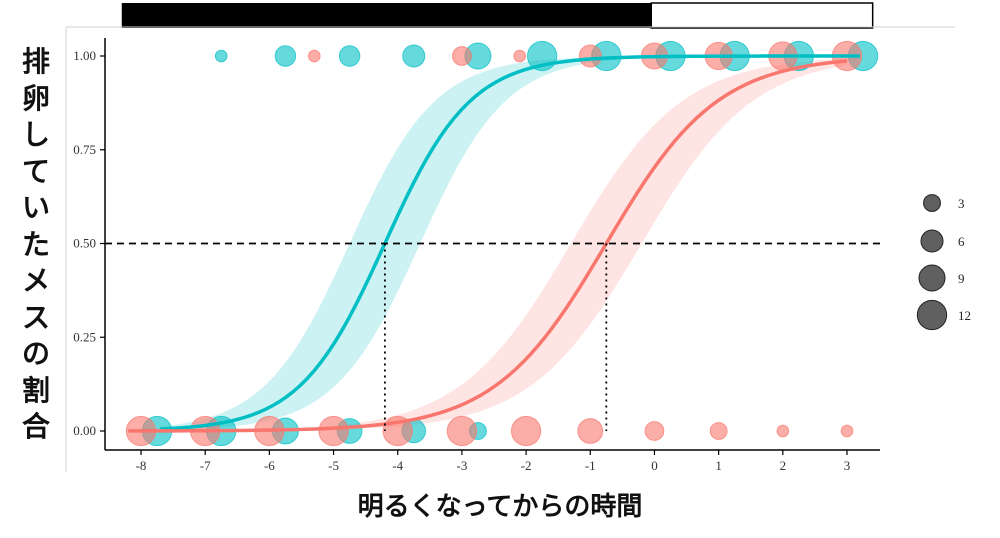  I want to click on y-label-char: の, so click(36, 353).